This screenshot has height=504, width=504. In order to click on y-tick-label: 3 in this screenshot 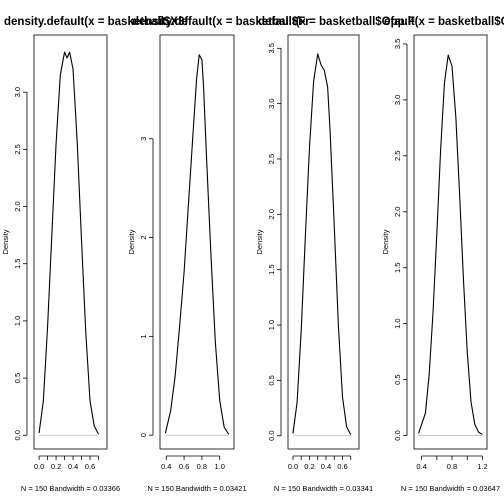, I will do `click(143, 139)`.